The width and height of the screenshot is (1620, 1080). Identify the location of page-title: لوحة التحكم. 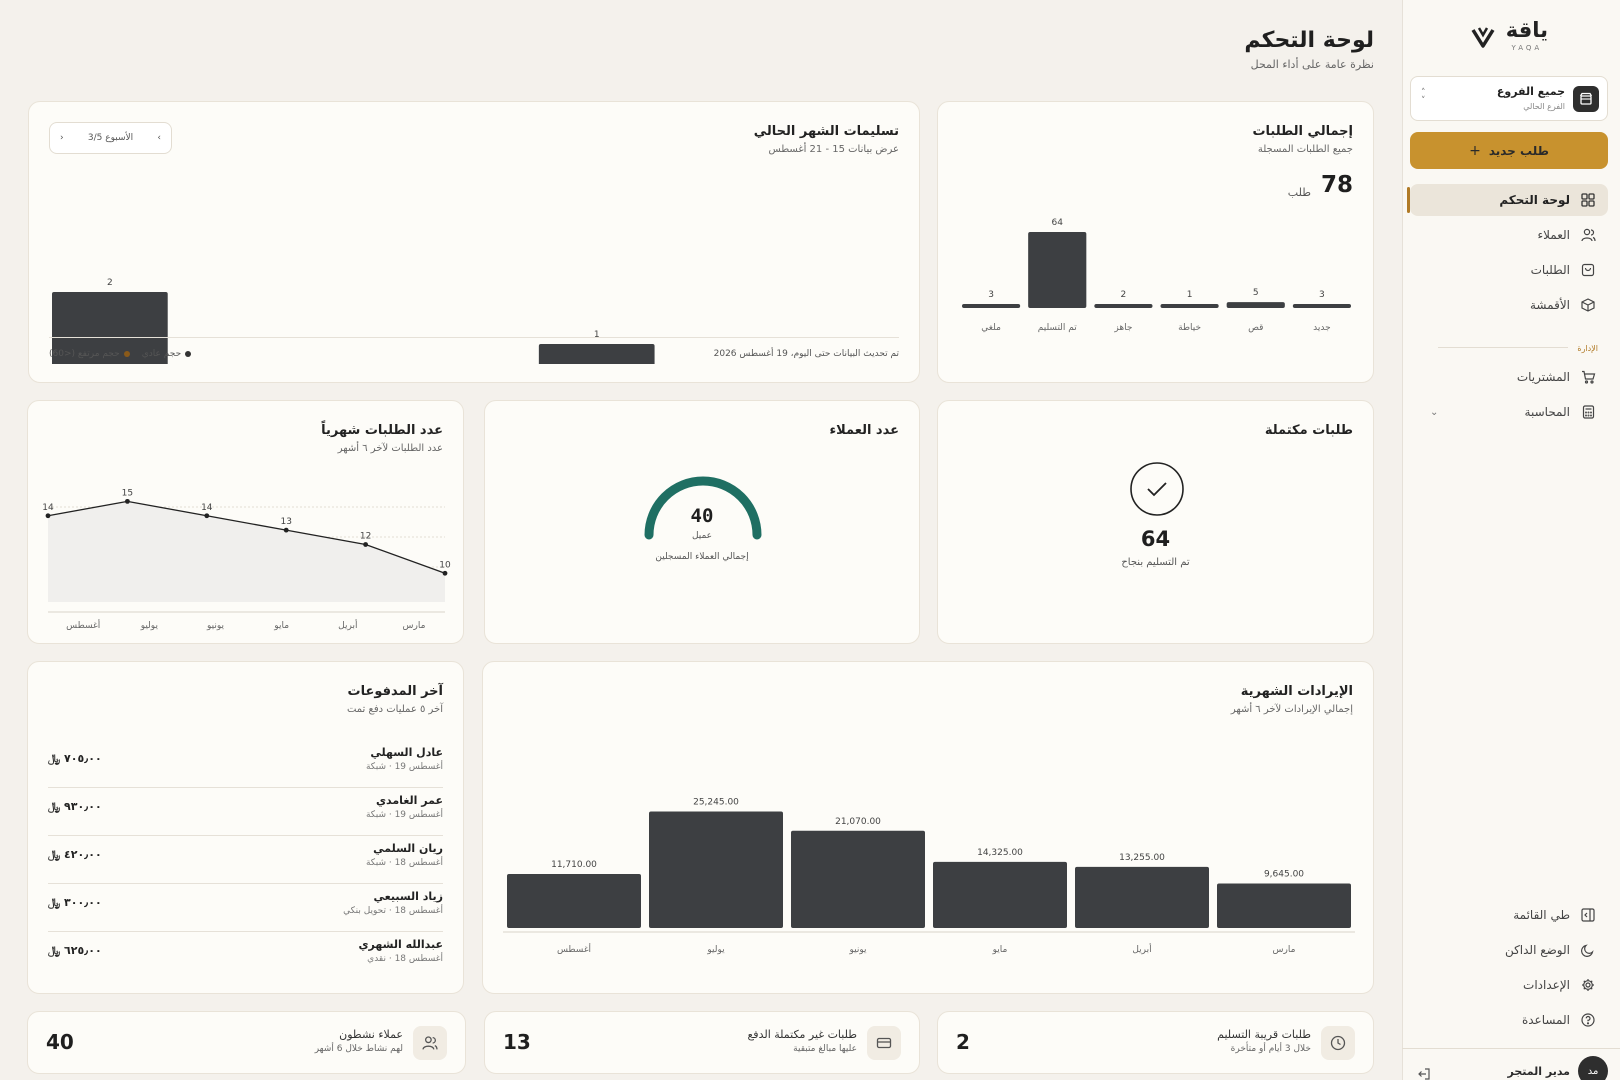
(1309, 40).